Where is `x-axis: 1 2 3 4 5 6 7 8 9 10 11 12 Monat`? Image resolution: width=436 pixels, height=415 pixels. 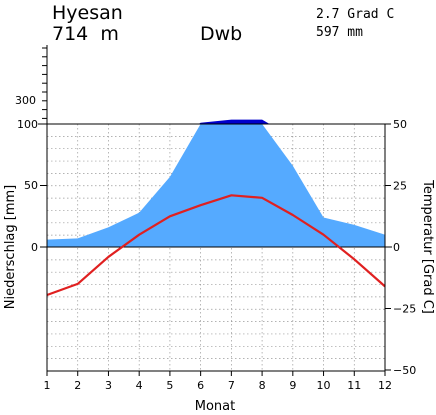
x-axis: 1 2 3 4 5 6 7 8 9 10 11 12 Monat is located at coordinates (218, 392).